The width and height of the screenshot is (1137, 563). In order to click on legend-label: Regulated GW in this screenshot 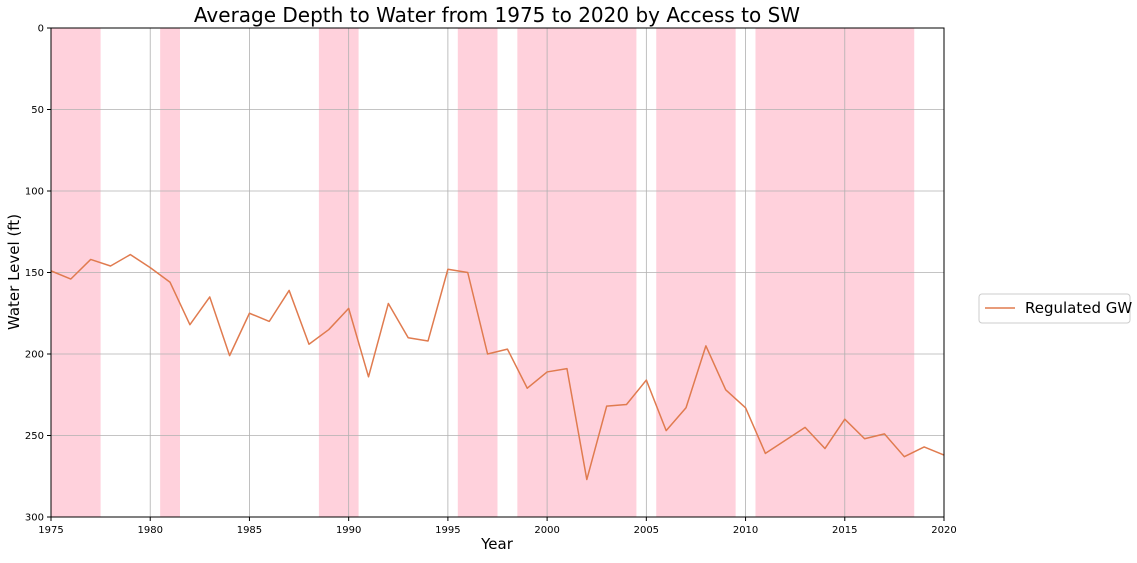, I will do `click(1078, 308)`.